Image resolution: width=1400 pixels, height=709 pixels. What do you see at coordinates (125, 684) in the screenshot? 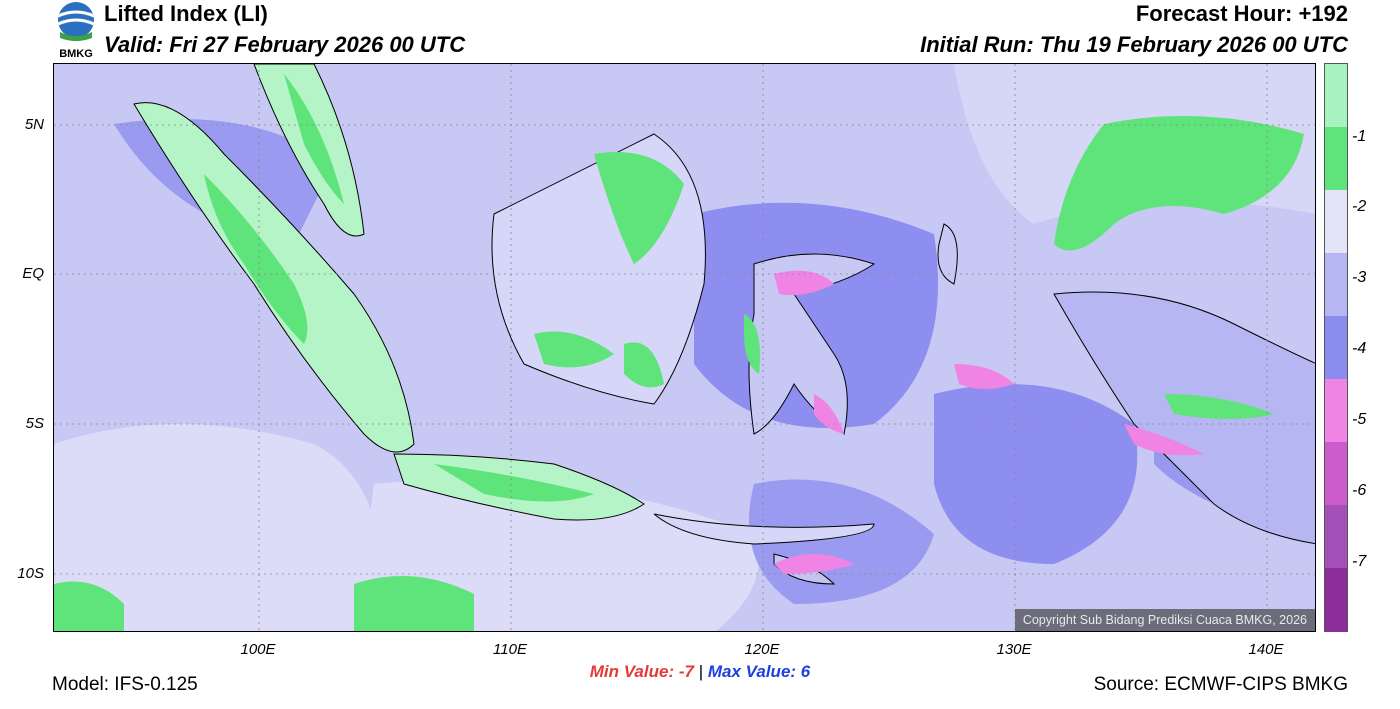
I see `model-info: Model: IFS-0.125` at bounding box center [125, 684].